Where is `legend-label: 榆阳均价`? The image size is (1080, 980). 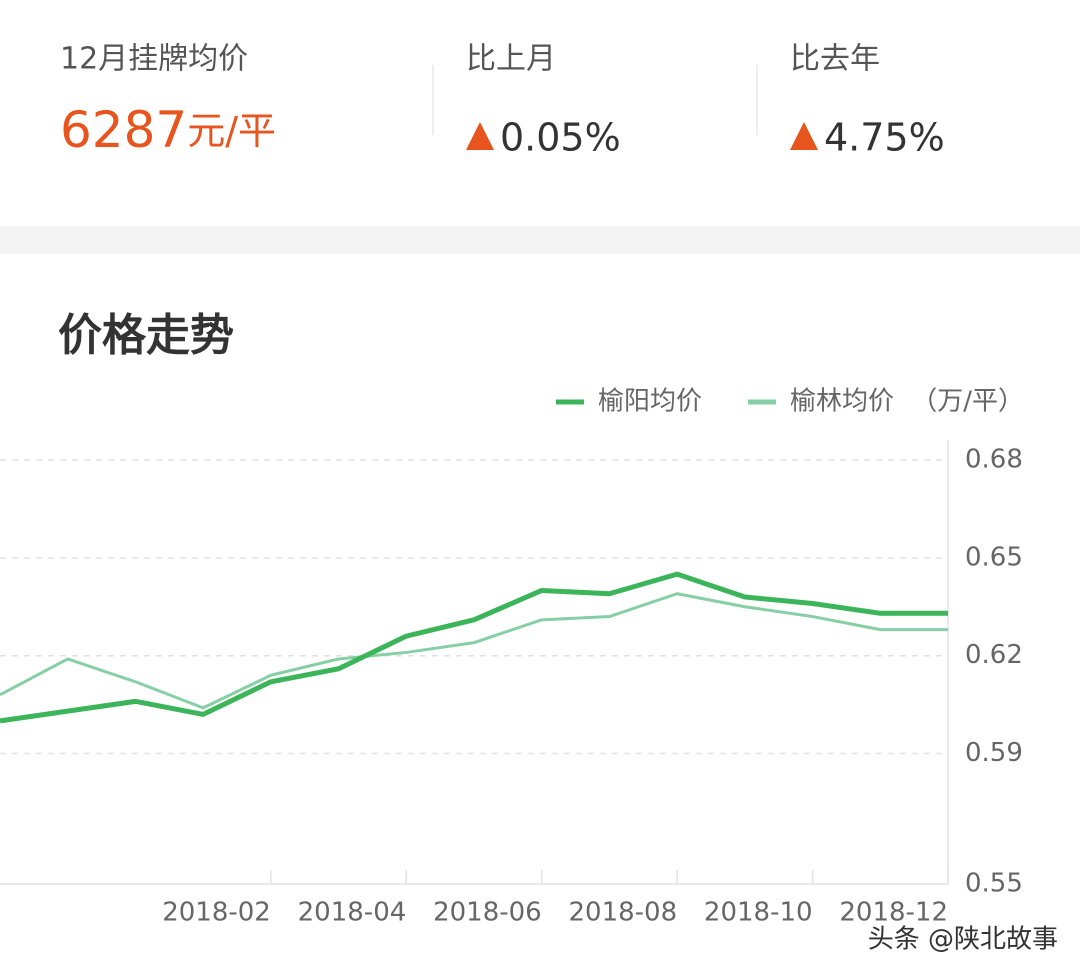 legend-label: 榆阳均价 is located at coordinates (650, 402).